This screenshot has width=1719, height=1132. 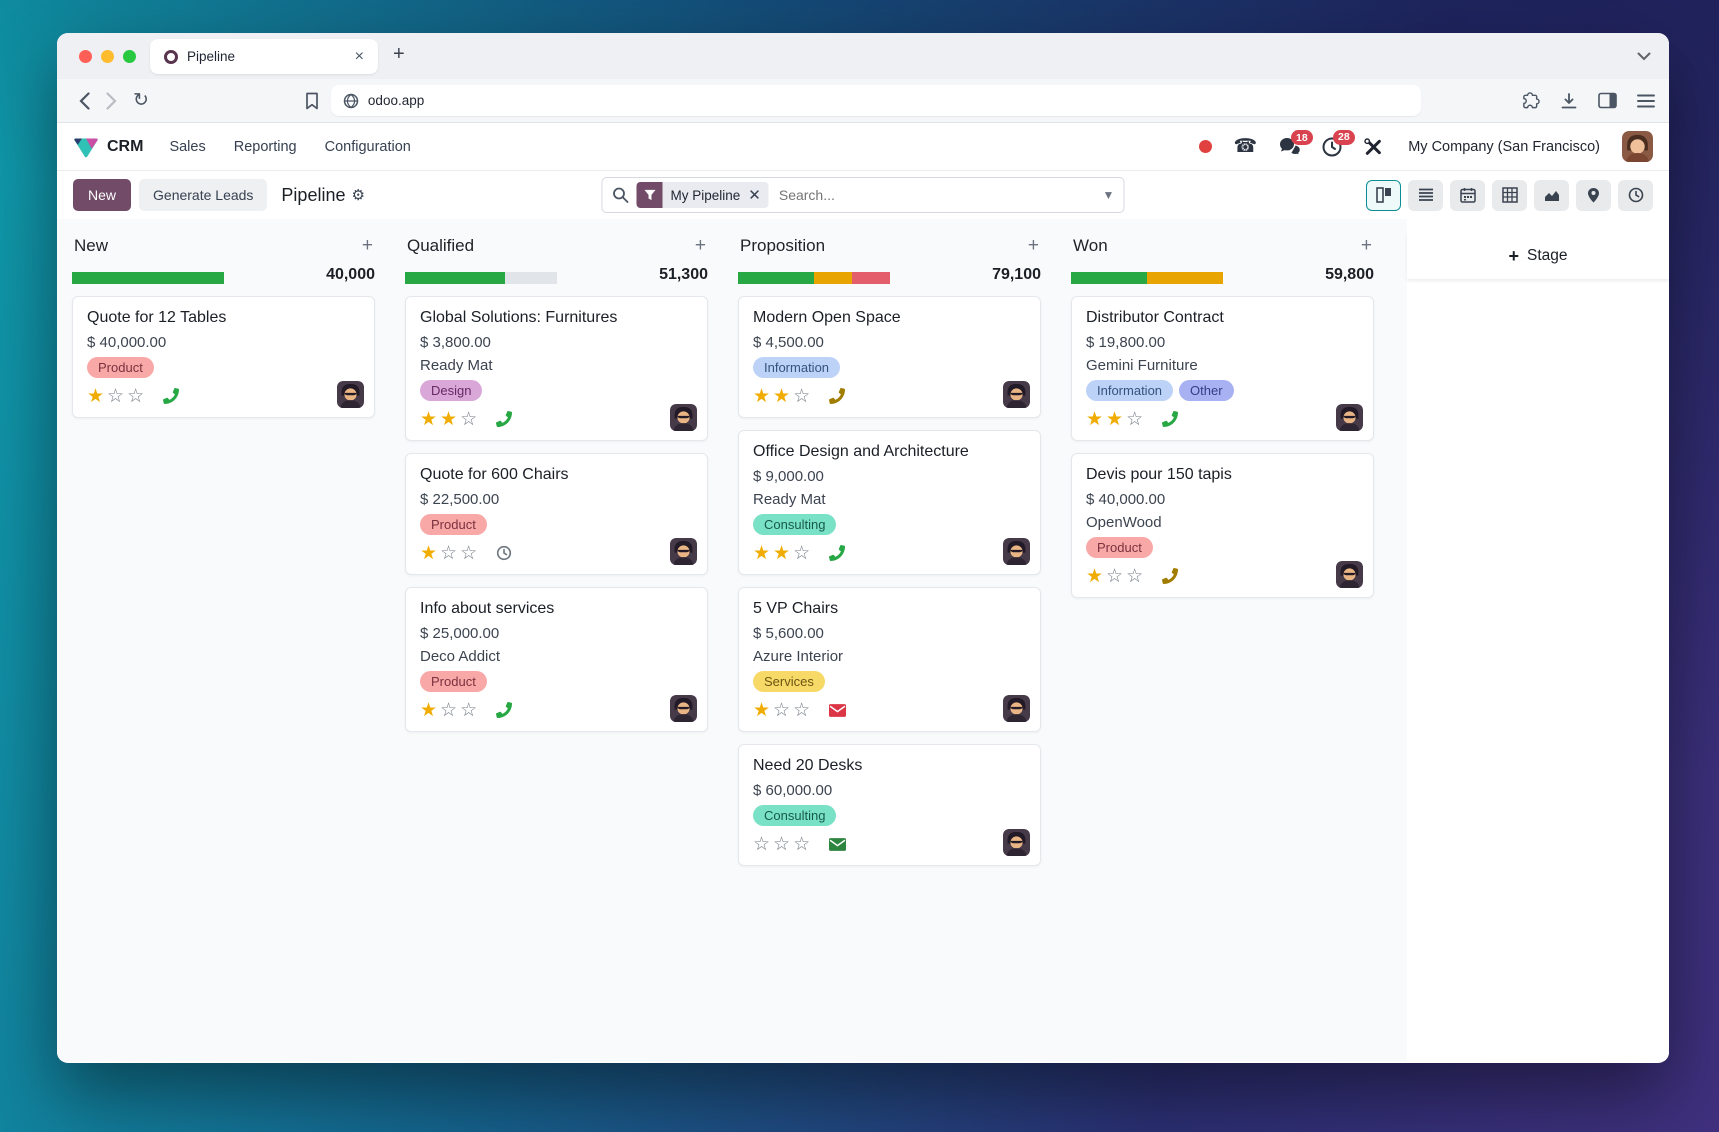 What do you see at coordinates (1607, 100) in the screenshot?
I see `sidebar-toggle-icon` at bounding box center [1607, 100].